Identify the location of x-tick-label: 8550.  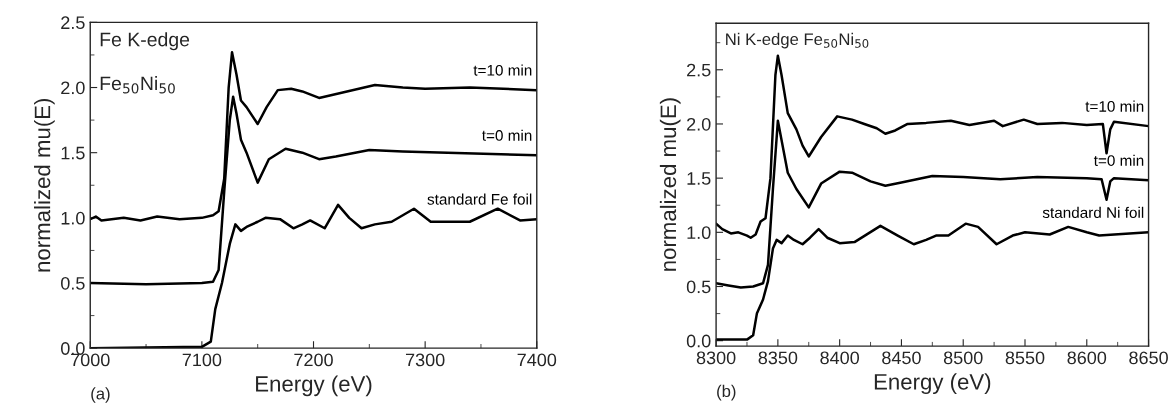
(1025, 358).